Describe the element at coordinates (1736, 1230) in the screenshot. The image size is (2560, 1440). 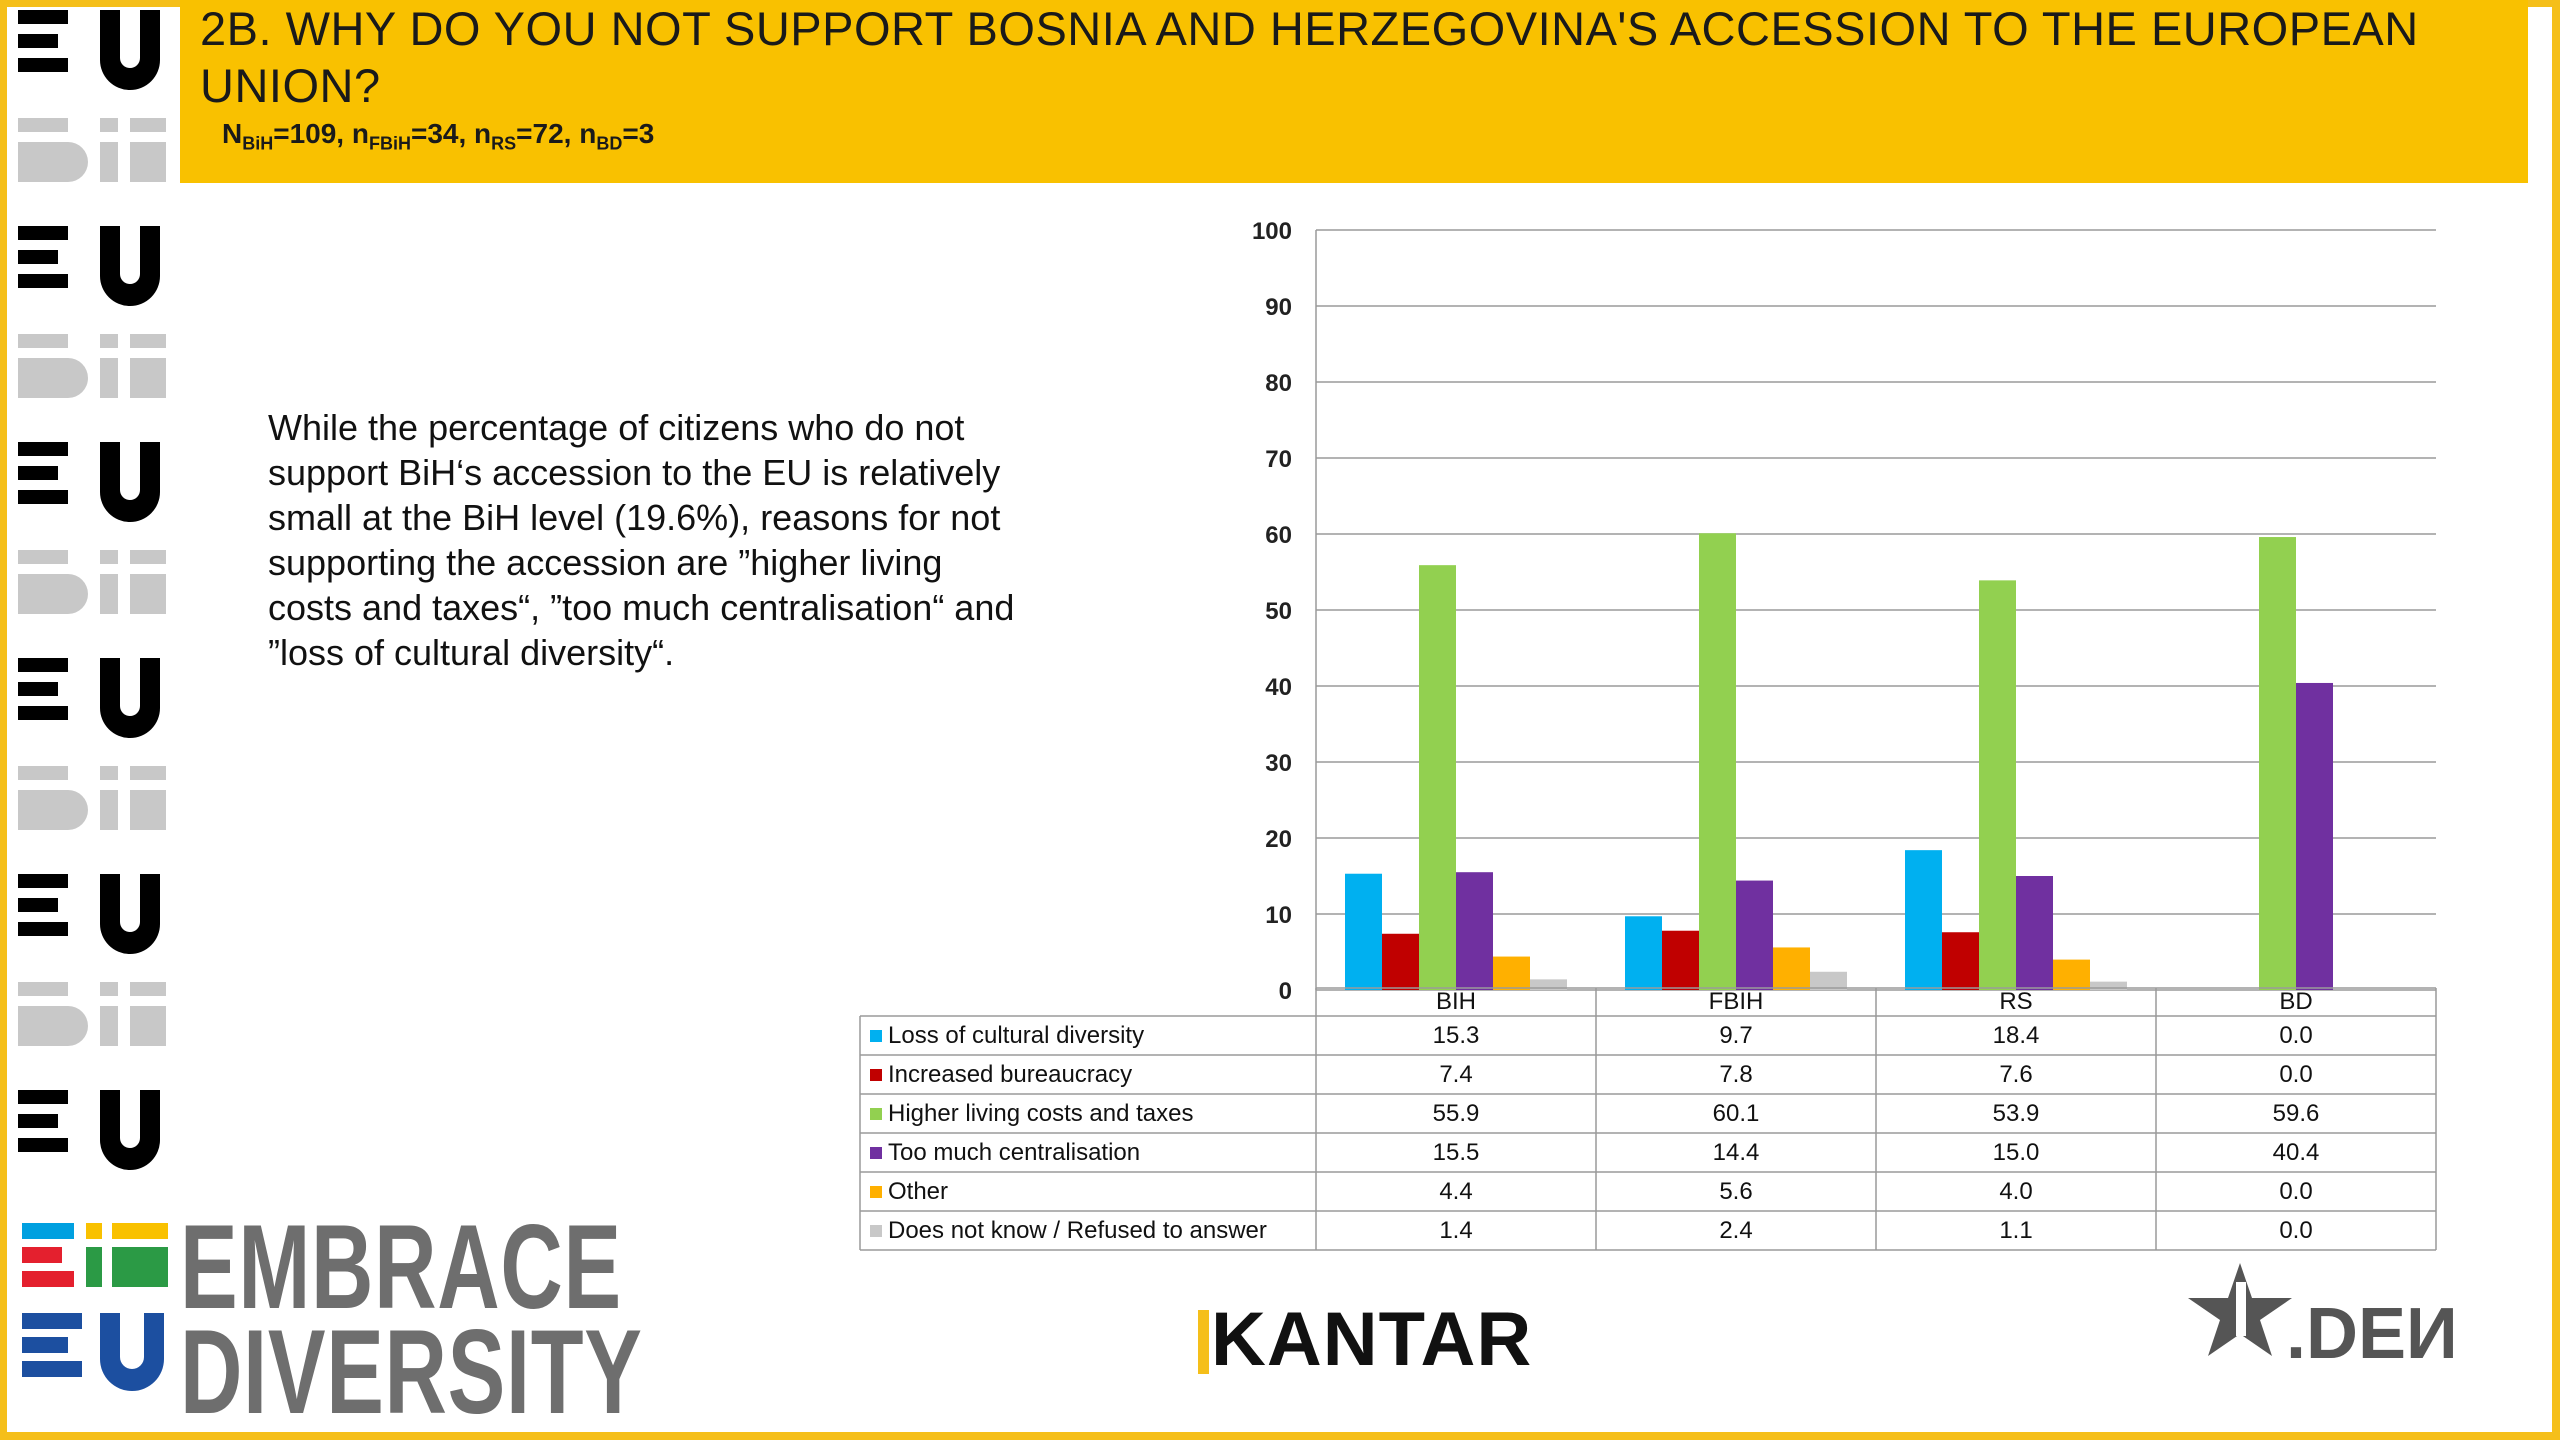
I see `data-label: 2.4` at that location.